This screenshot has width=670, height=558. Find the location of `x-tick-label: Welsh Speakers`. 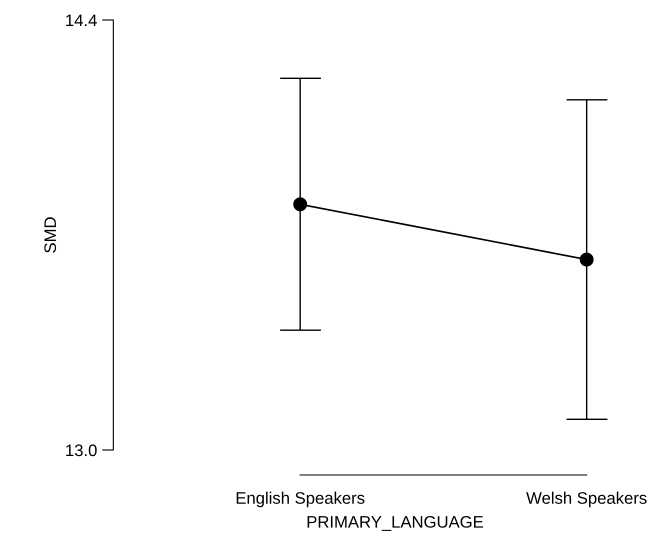

x-tick-label: Welsh Speakers is located at coordinates (586, 500).